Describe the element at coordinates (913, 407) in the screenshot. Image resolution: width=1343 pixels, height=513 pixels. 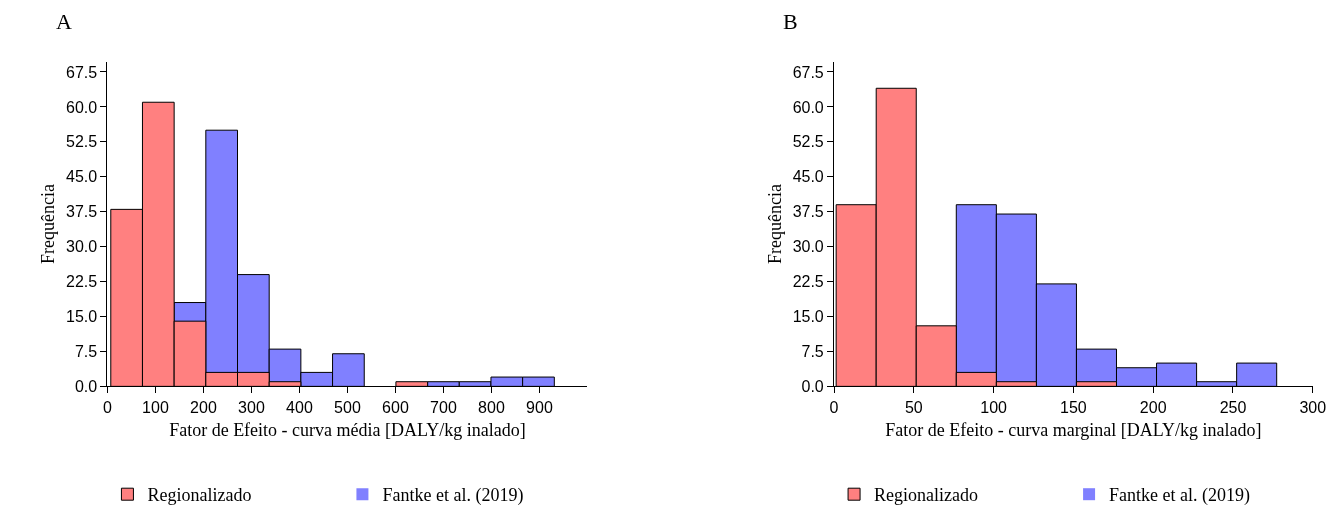
I see `x-tick-label: 50` at that location.